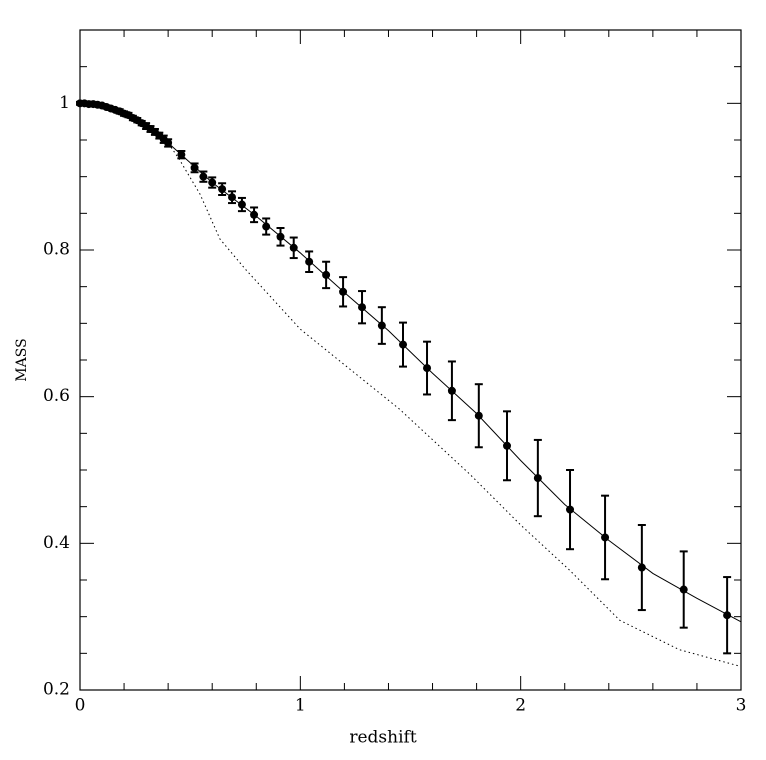  What do you see at coordinates (520, 706) in the screenshot?
I see `x-tick-label: 2` at bounding box center [520, 706].